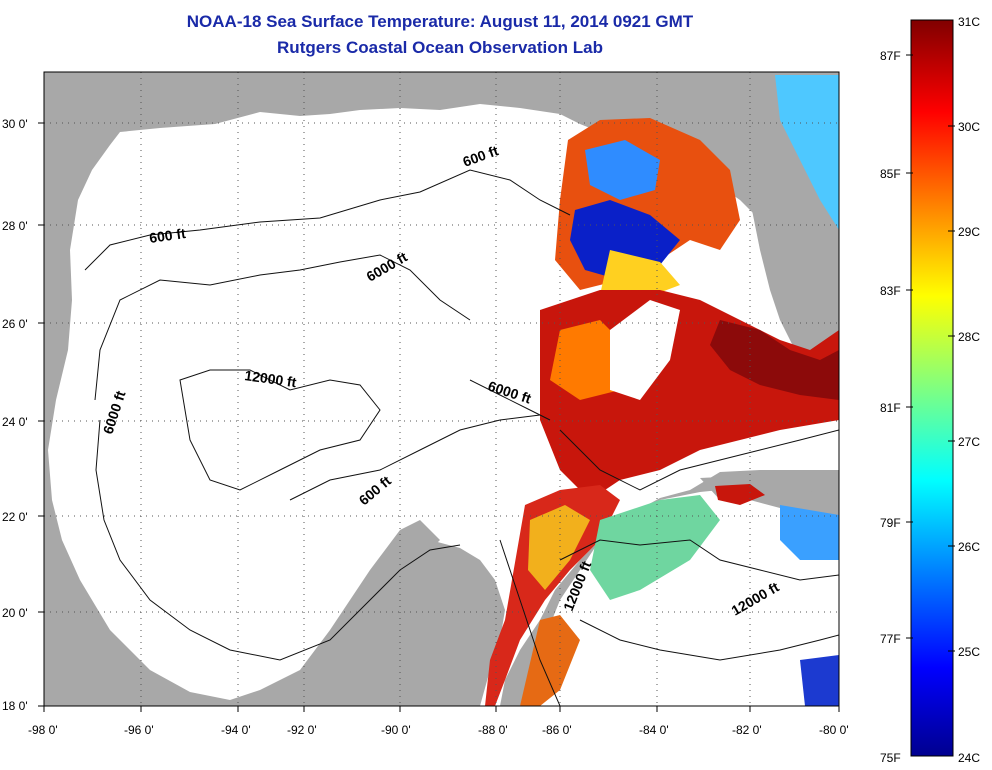  What do you see at coordinates (15, 613) in the screenshot?
I see `lat-label: 20 0'` at bounding box center [15, 613].